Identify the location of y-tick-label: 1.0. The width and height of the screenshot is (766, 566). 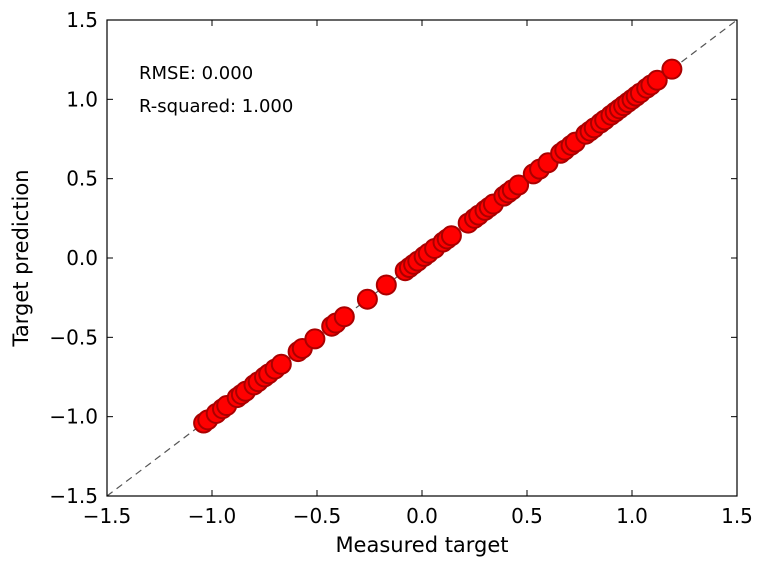
(82, 99).